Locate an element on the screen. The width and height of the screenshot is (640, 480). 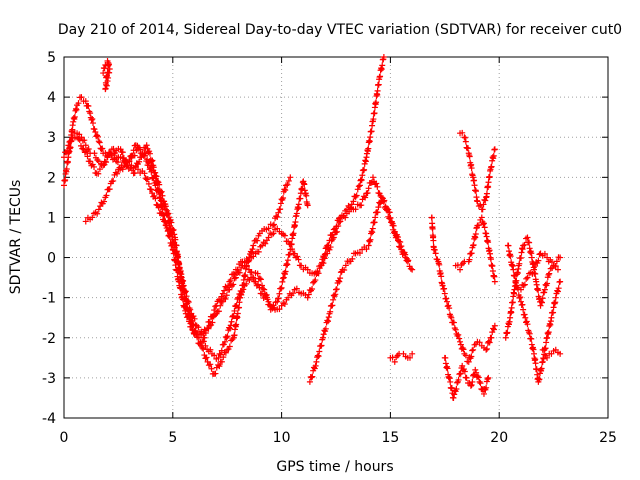
x-tick-label: 10 is located at coordinates (282, 438).